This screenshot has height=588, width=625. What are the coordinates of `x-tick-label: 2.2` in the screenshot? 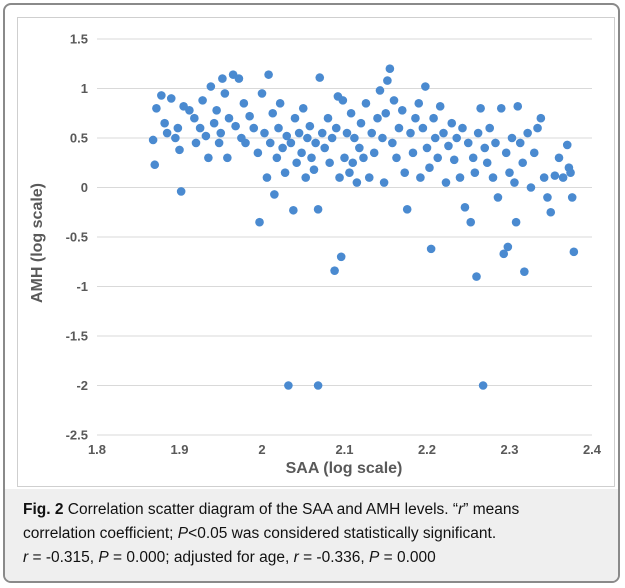 It's located at (427, 449).